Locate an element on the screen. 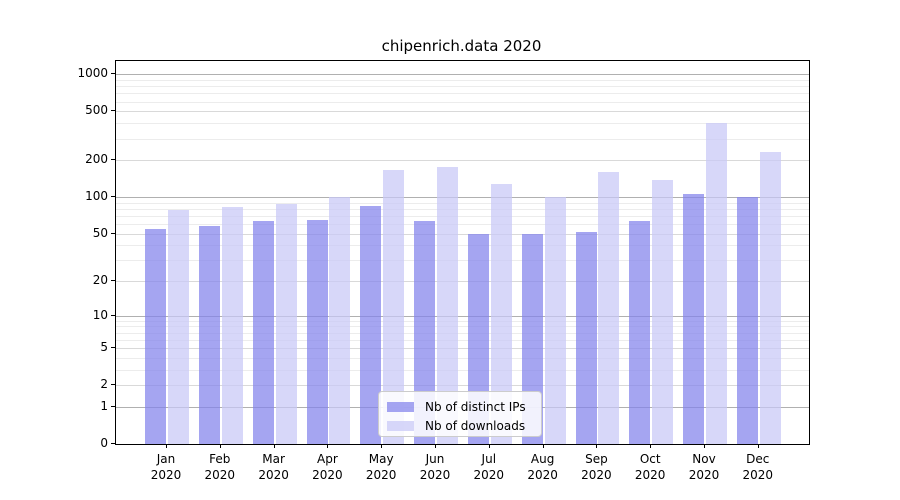  y-tick-label-500: 500 is located at coordinates (96, 110).